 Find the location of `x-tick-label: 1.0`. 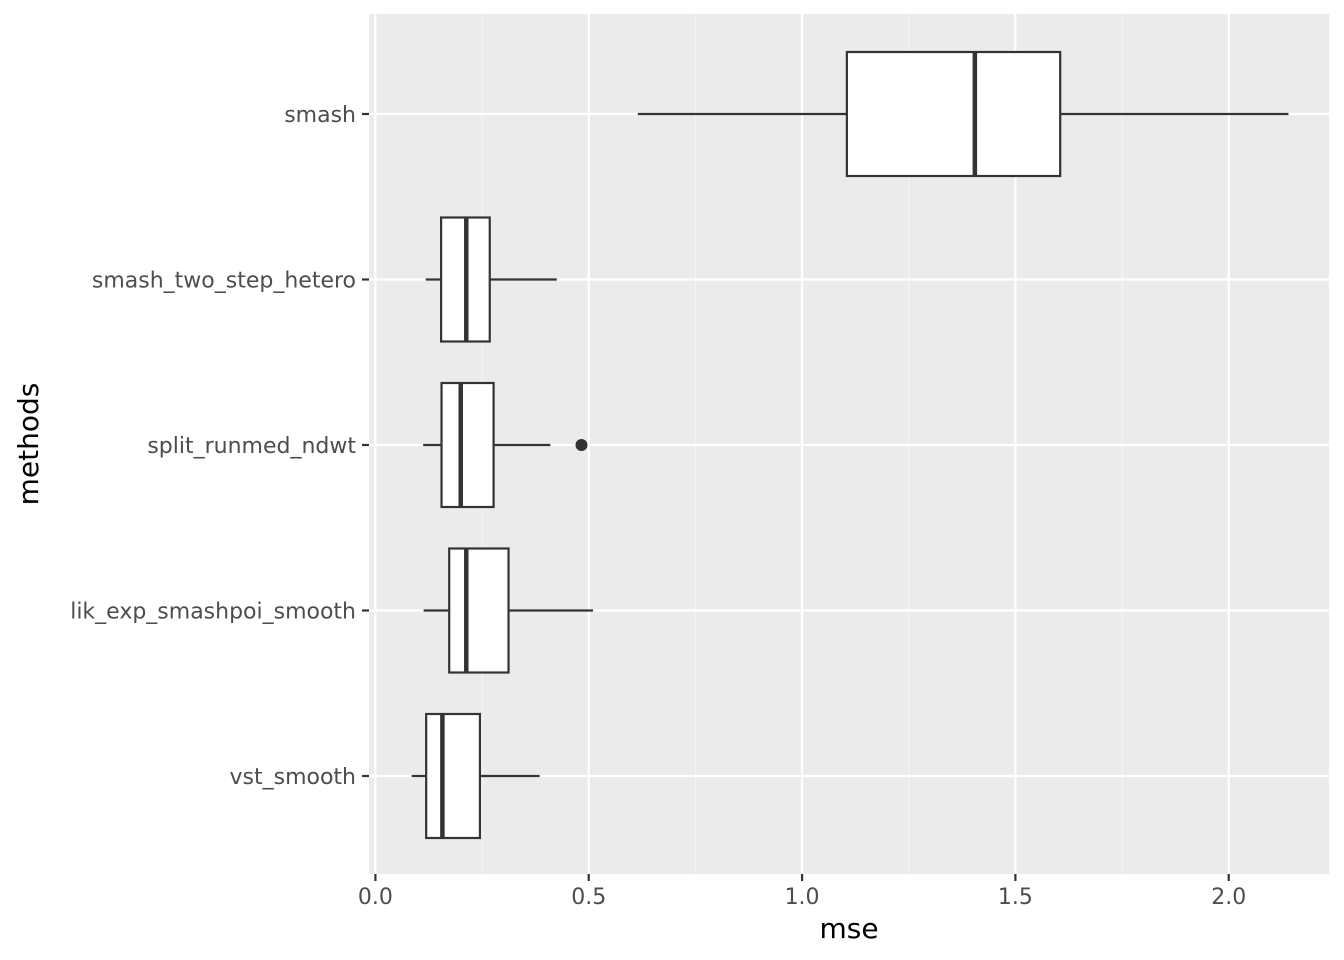

x-tick-label: 1.0 is located at coordinates (802, 897).